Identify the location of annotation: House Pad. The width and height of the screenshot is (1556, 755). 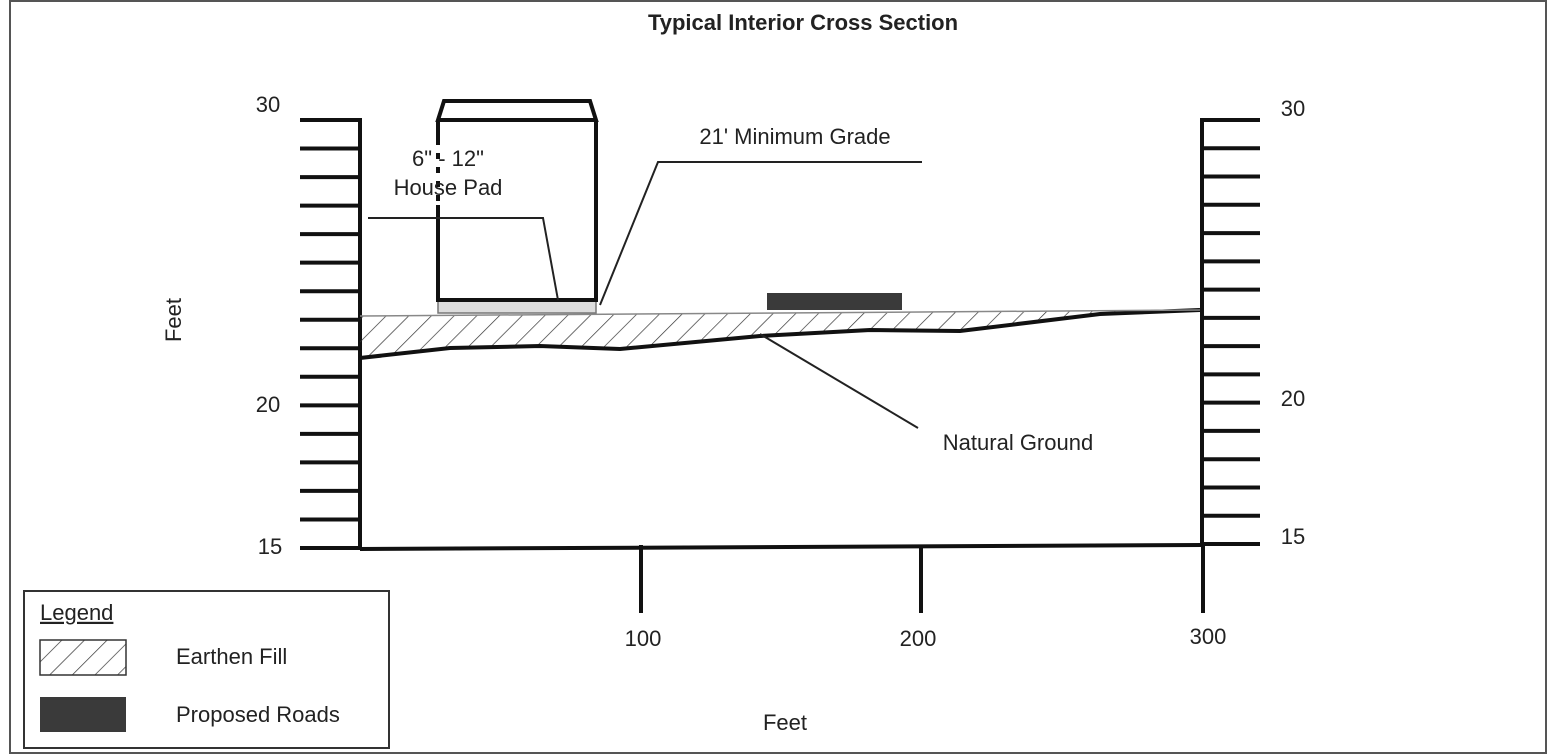
(448, 187).